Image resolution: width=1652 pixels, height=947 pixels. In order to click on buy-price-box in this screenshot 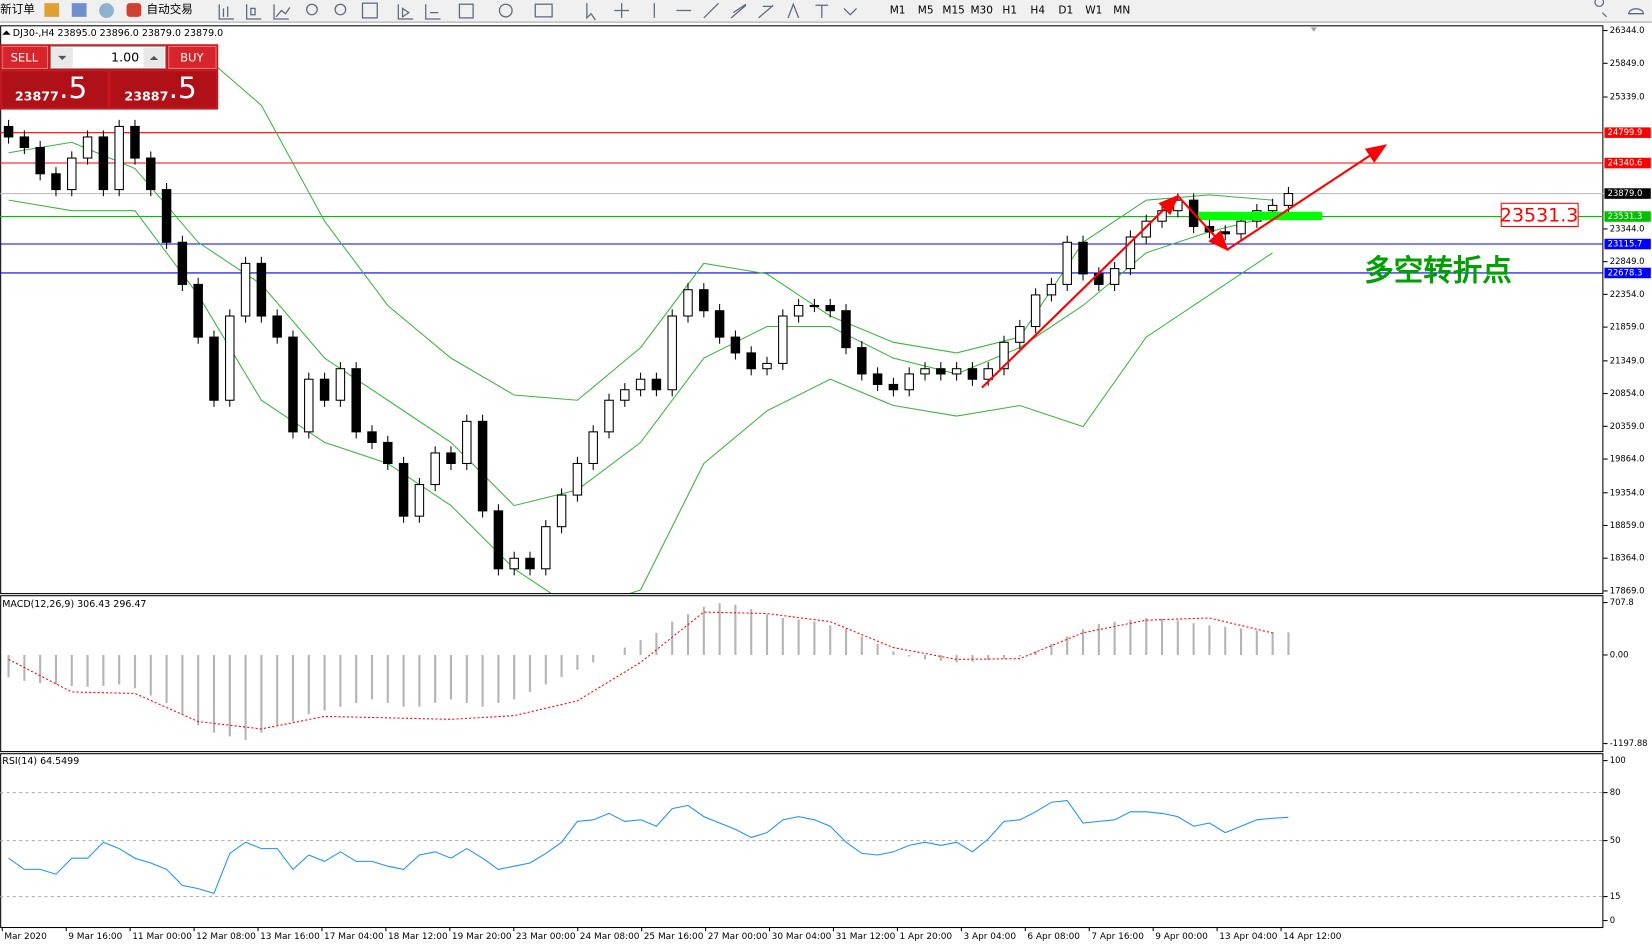, I will do `click(163, 89)`.